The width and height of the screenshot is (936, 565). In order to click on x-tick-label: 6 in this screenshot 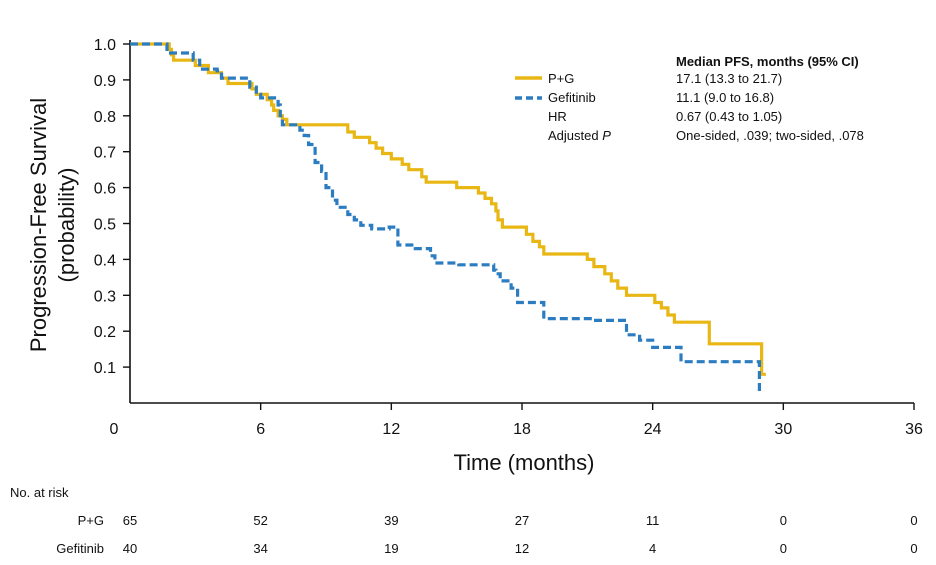, I will do `click(260, 429)`.